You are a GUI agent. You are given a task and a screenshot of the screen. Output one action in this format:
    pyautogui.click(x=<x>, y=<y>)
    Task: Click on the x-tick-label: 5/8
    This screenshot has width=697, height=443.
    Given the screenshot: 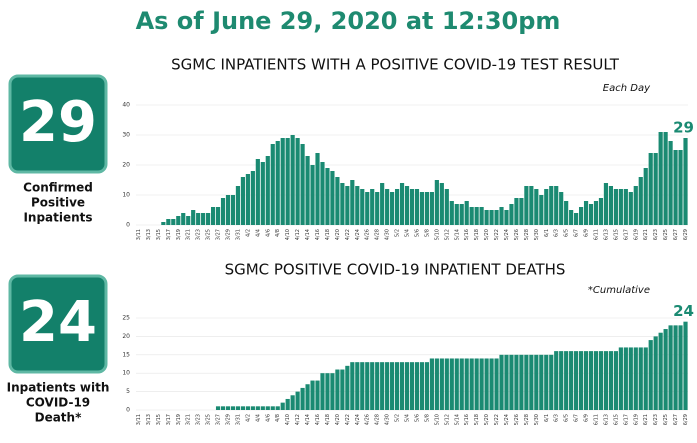 What is the action you would take?
    pyautogui.click(x=427, y=418)
    